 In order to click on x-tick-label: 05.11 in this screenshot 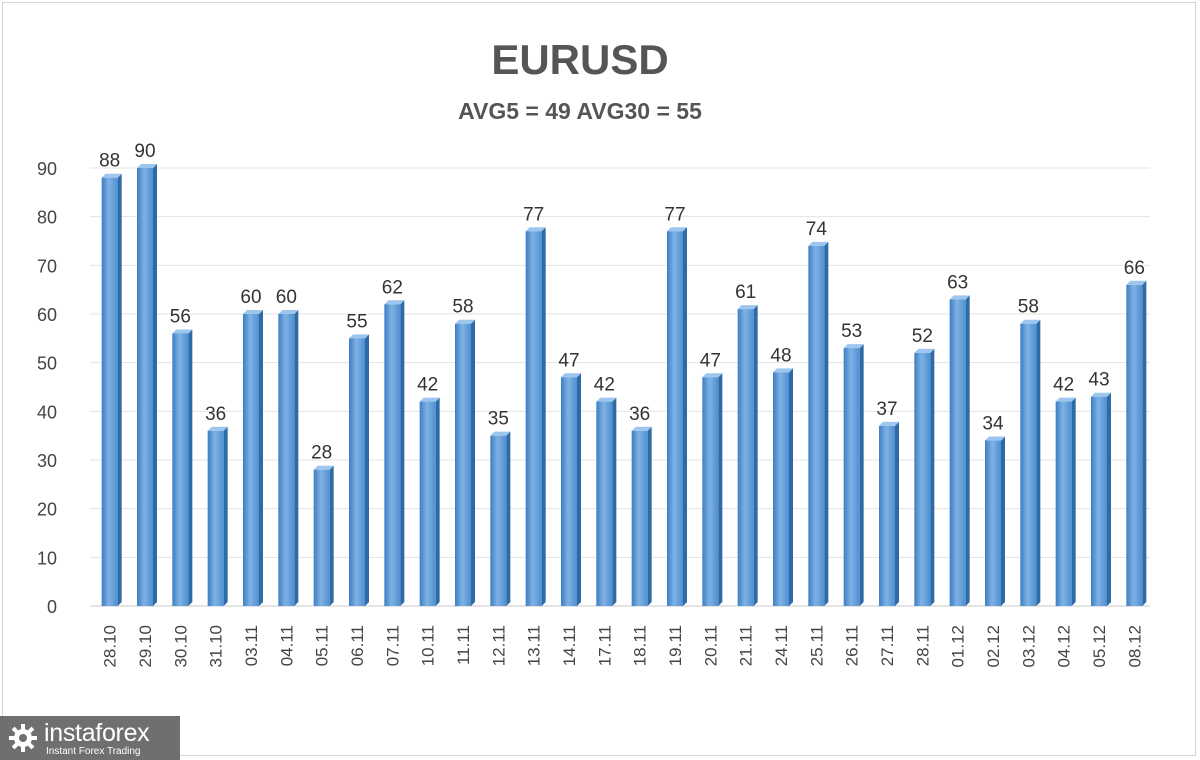, I will do `click(322, 645)`.